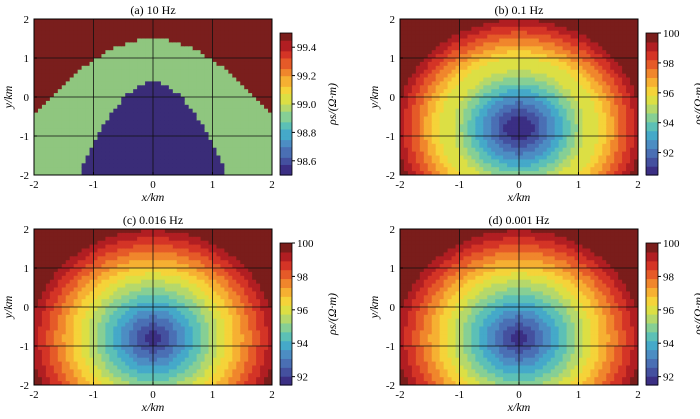 This screenshot has width=700, height=419. I want to click on contour-field, so click(153, 307).